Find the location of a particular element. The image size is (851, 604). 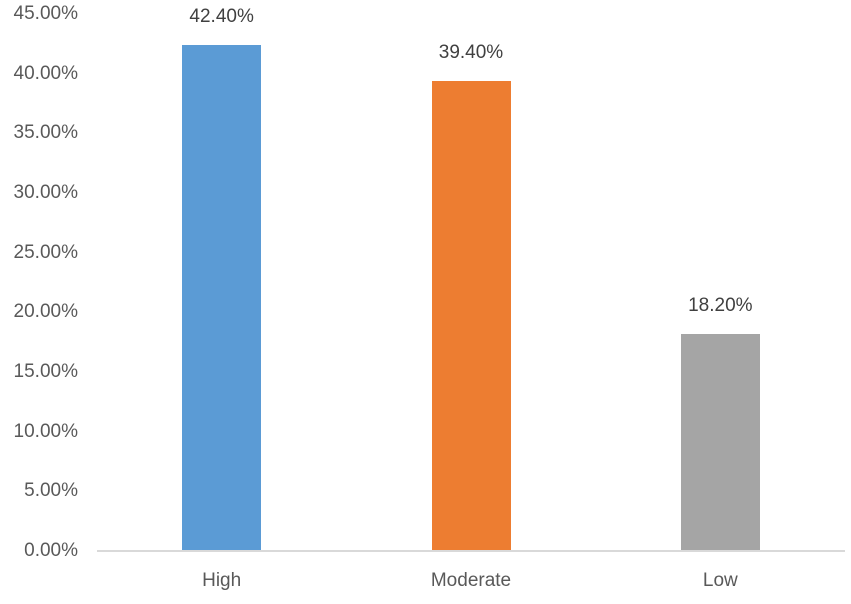

bar-high is located at coordinates (222, 298).